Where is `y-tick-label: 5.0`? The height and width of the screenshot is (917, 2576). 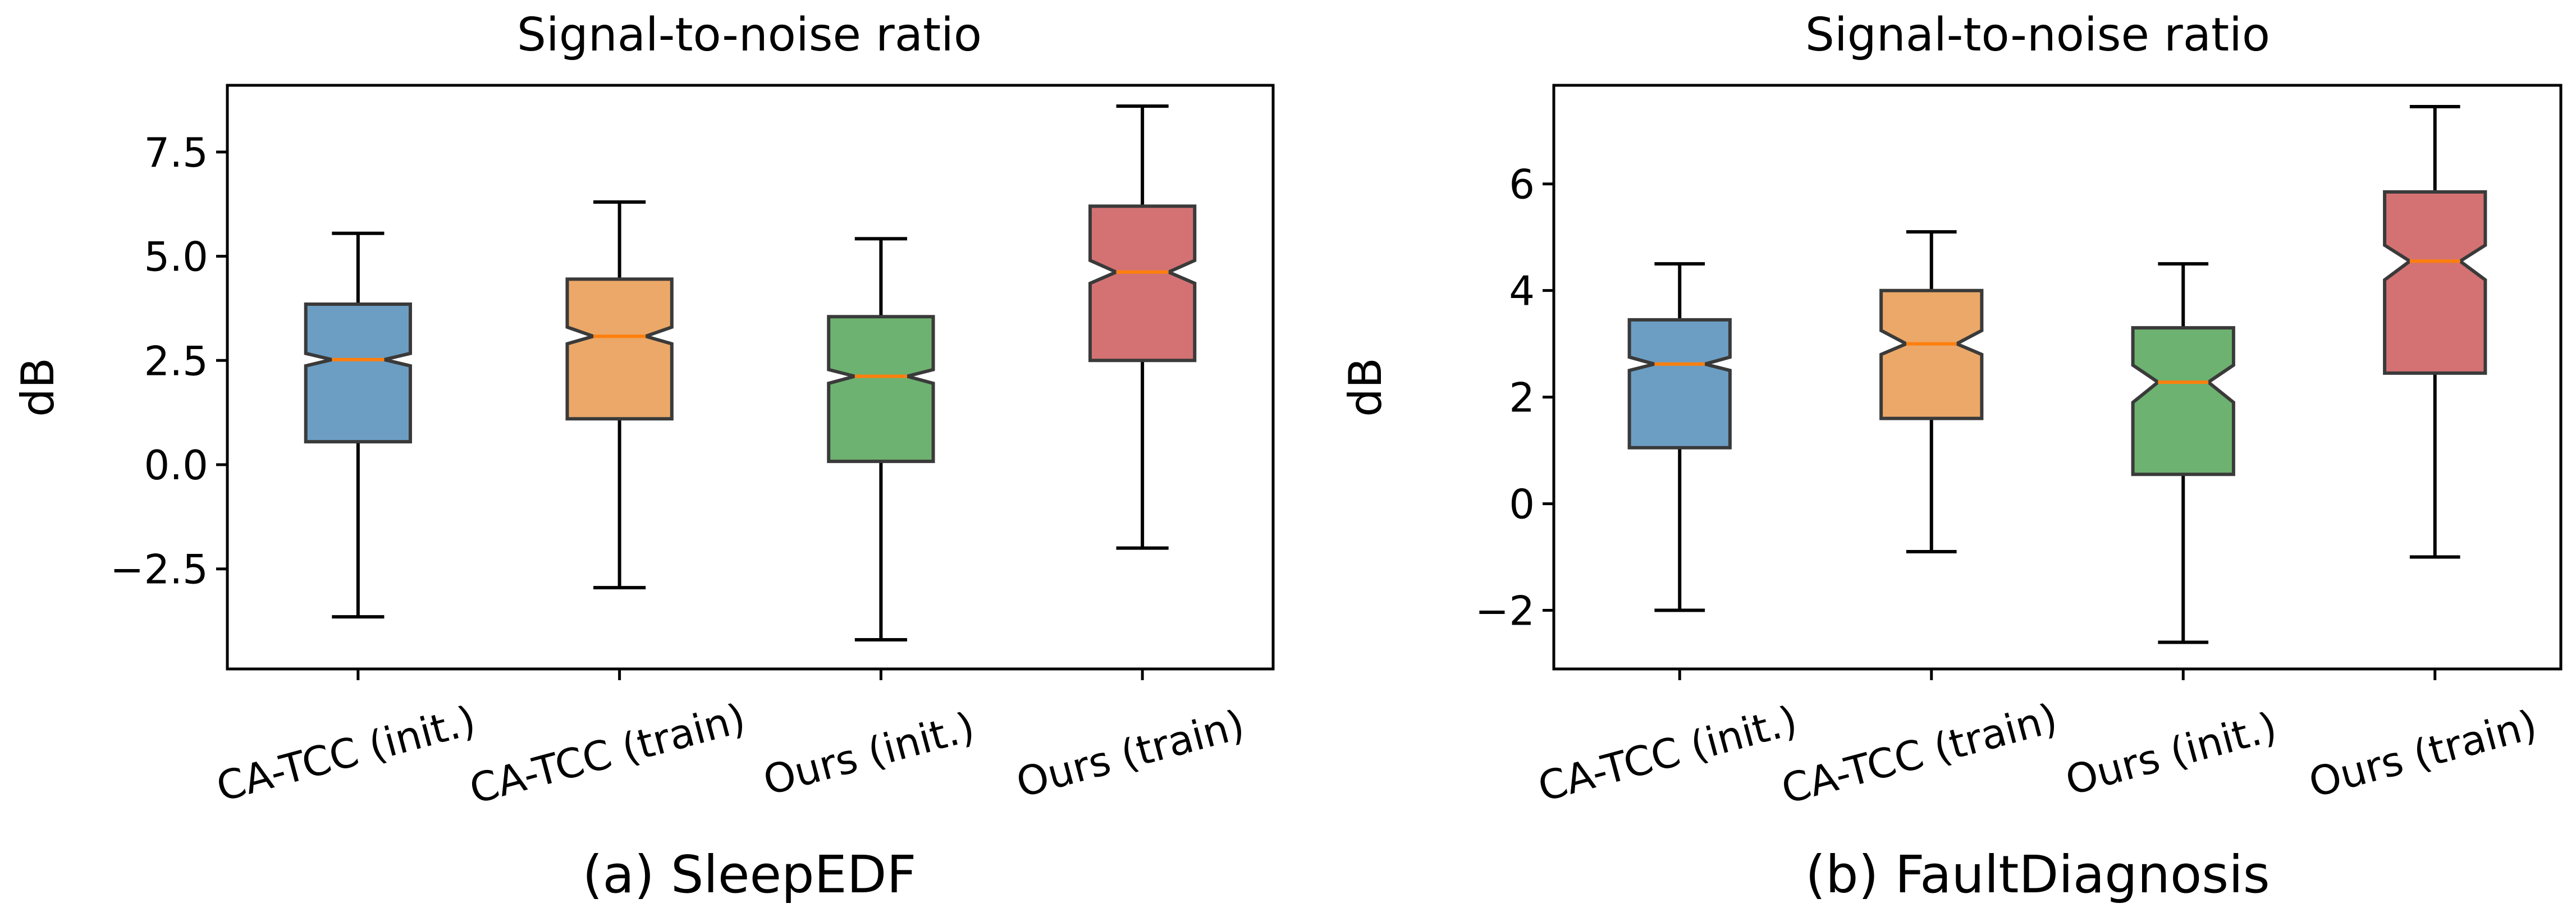
y-tick-label: 5.0 is located at coordinates (176, 257).